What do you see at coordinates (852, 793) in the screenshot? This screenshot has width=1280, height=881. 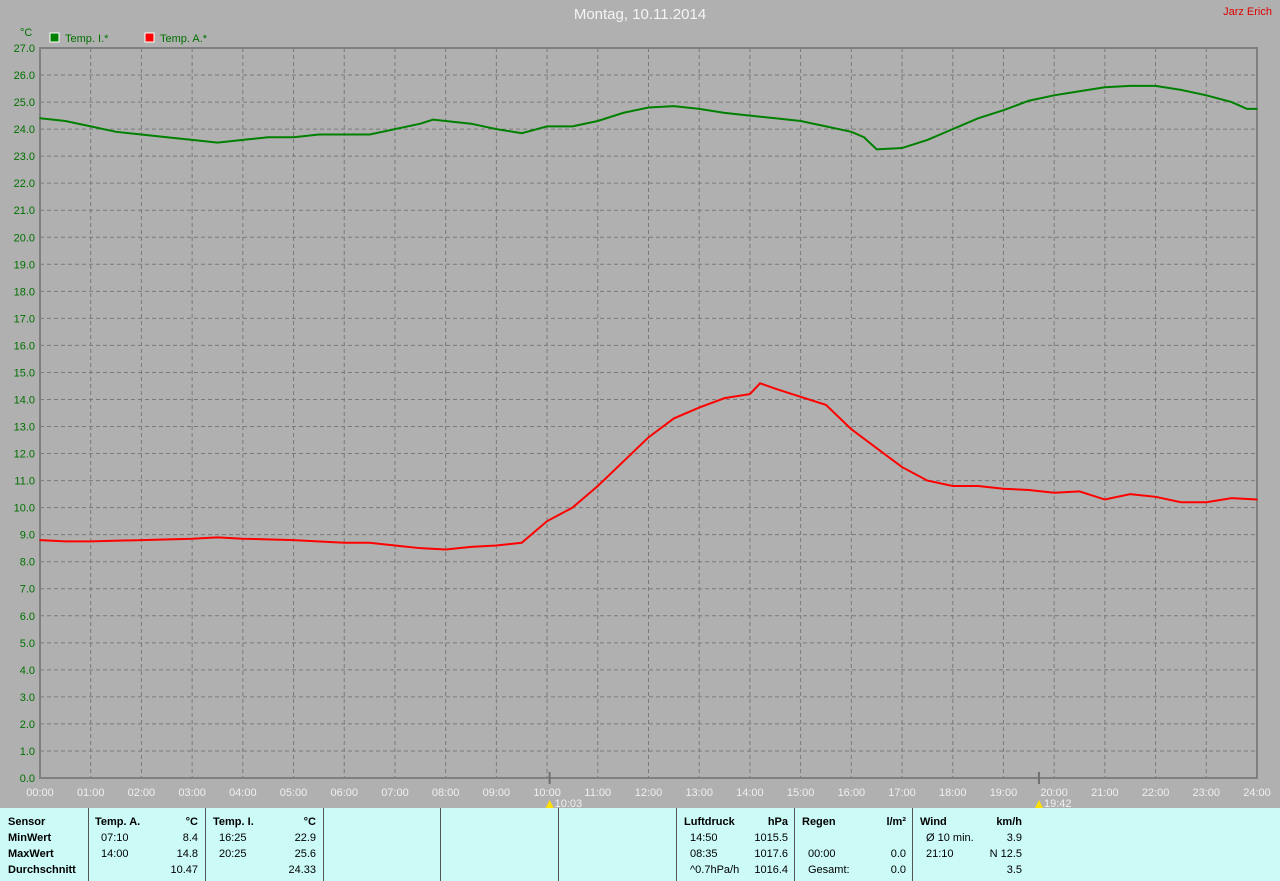 I see `x-tick-label: 16:00` at bounding box center [852, 793].